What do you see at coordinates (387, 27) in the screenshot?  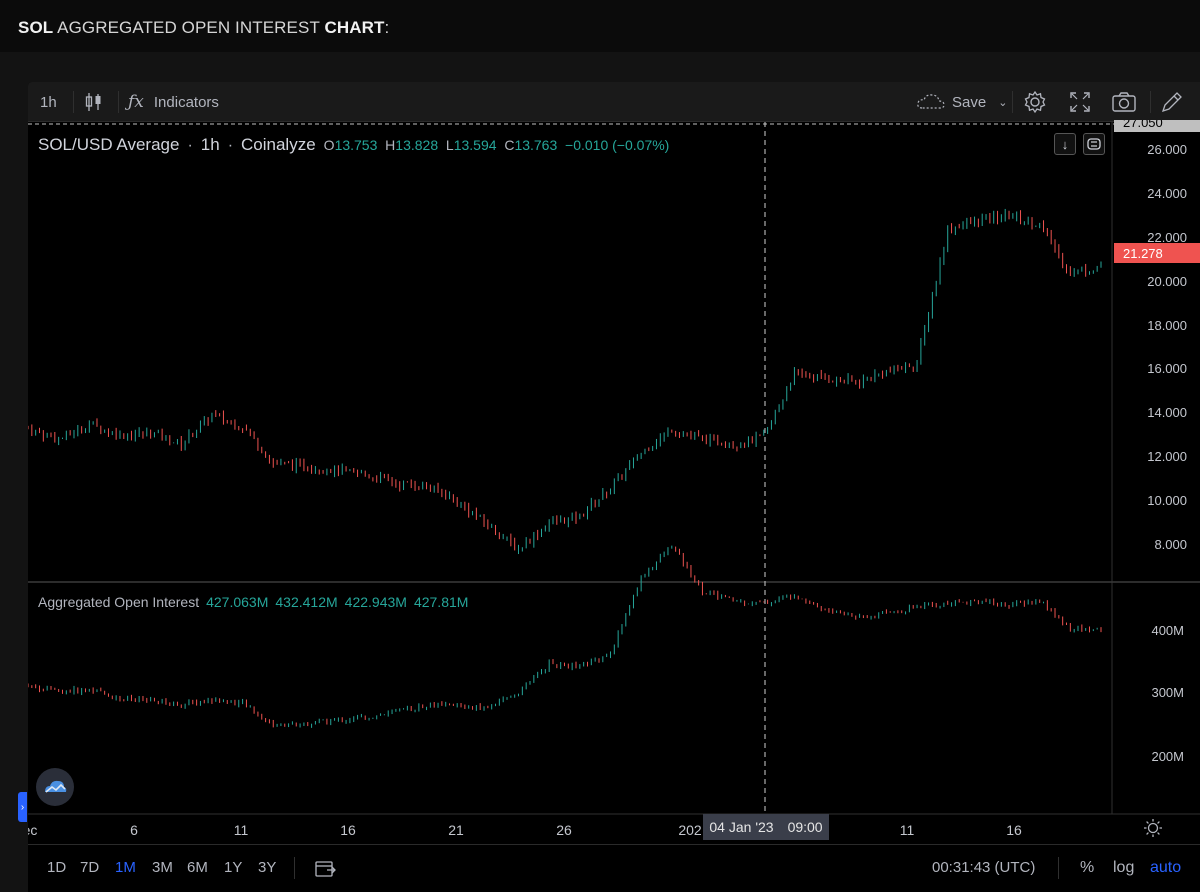 I see `title-suffix: :` at bounding box center [387, 27].